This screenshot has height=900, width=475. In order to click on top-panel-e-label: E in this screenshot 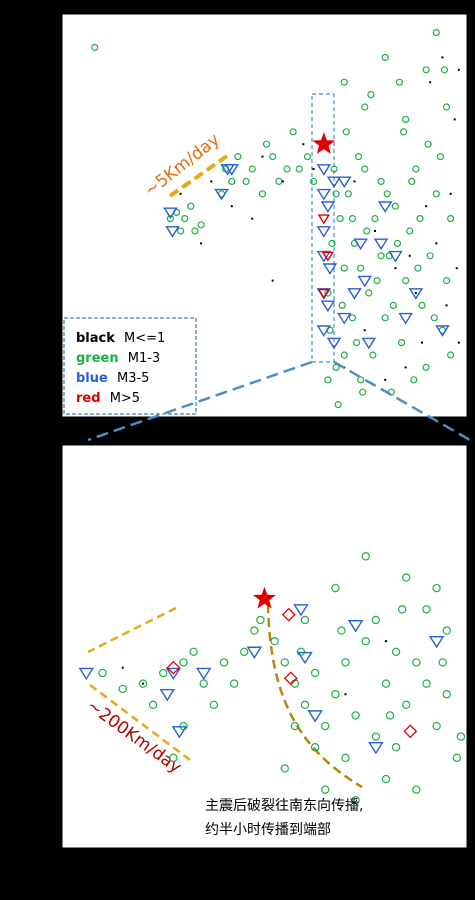, I will do `click(42, 412)`.